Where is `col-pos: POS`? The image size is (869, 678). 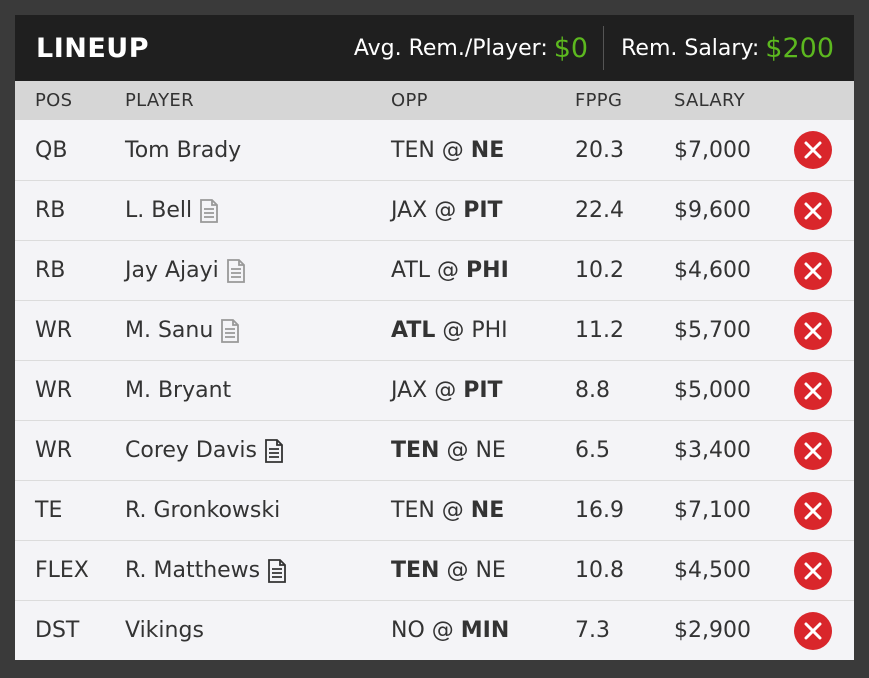 col-pos: POS is located at coordinates (54, 100).